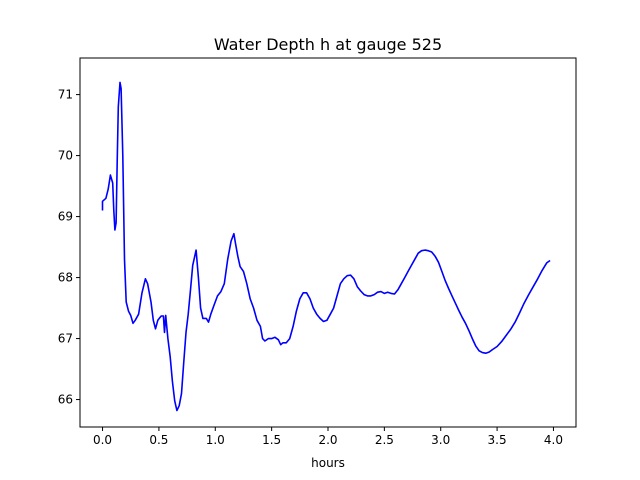 This screenshot has height=480, width=640. Describe the element at coordinates (102, 440) in the screenshot. I see `x-tick-label: 0.0` at that location.